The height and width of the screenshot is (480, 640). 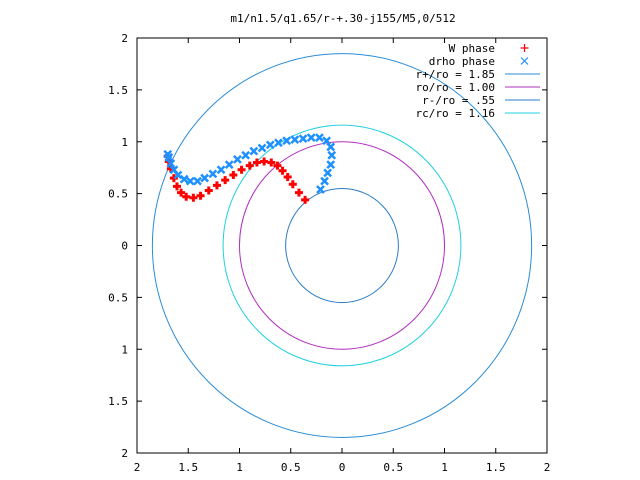 I want to click on legend-label: drho phase, so click(x=462, y=61).